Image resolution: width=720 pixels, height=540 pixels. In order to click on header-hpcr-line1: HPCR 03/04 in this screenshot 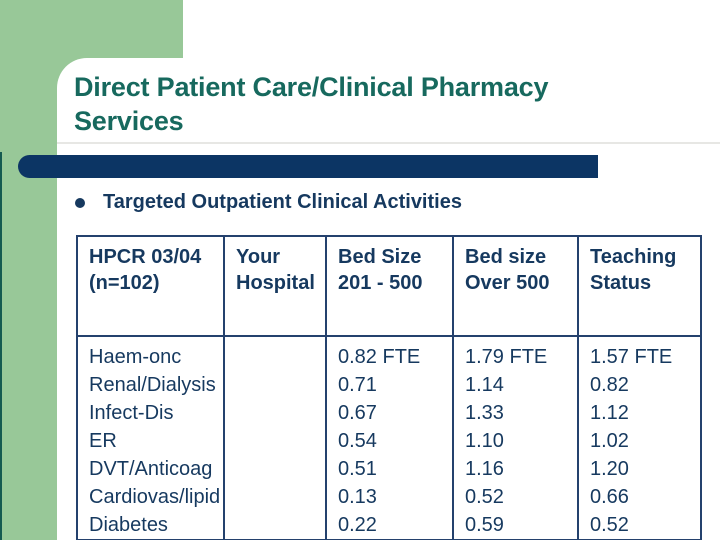, I will do `click(145, 257)`.